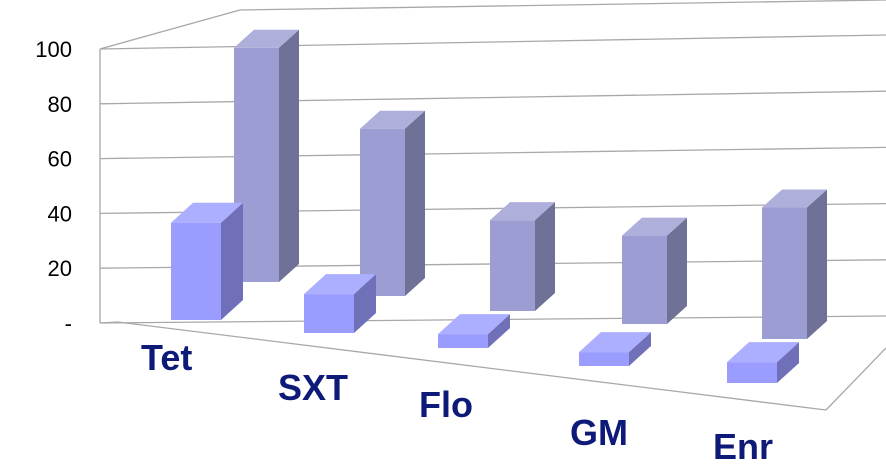  I want to click on floor-left-edge, so click(109, 322).